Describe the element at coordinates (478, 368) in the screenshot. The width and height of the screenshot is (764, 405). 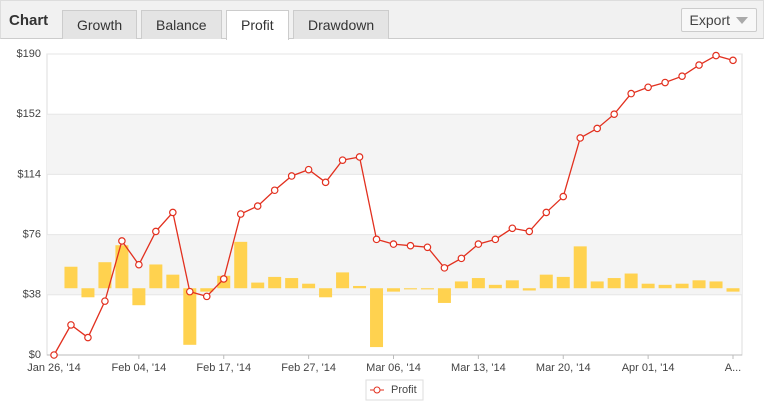
I see `x-tick-label: Mar 13, '14` at that location.